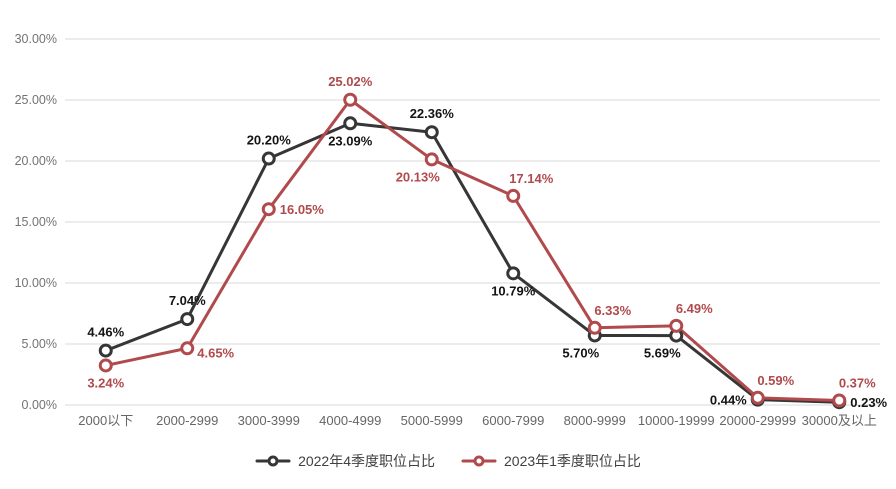  I want to click on x-category-label: 20000-29999, so click(757, 420).